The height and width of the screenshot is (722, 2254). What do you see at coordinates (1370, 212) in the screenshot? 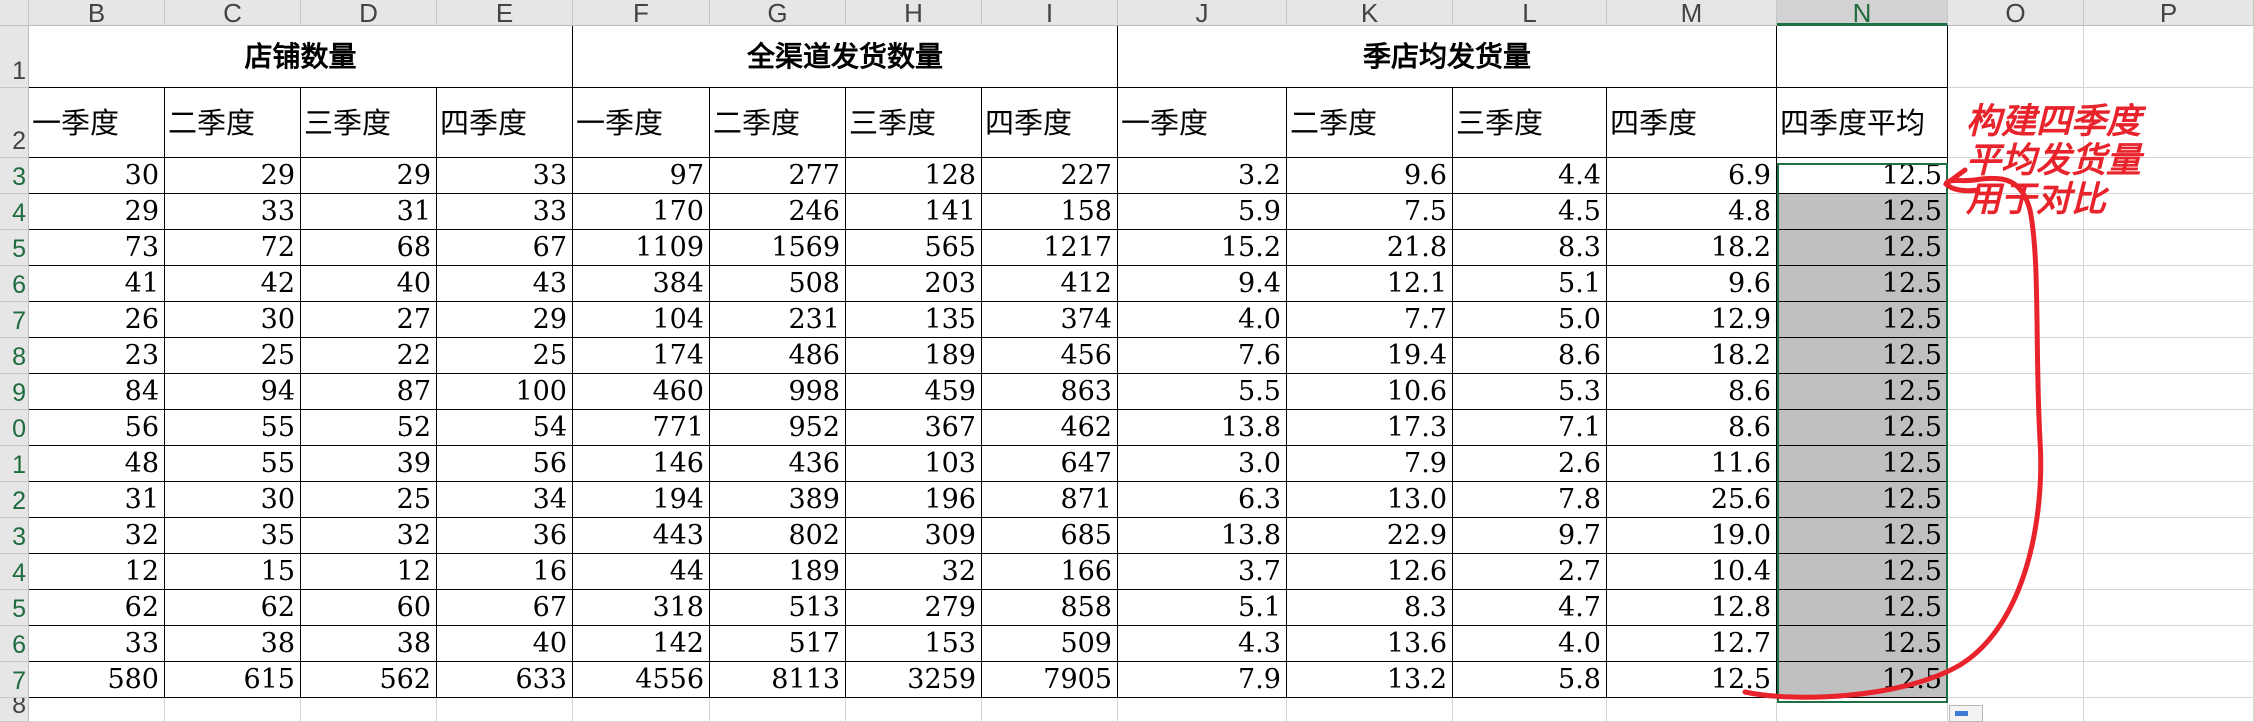
I see `data-cell: 7.5` at bounding box center [1370, 212].